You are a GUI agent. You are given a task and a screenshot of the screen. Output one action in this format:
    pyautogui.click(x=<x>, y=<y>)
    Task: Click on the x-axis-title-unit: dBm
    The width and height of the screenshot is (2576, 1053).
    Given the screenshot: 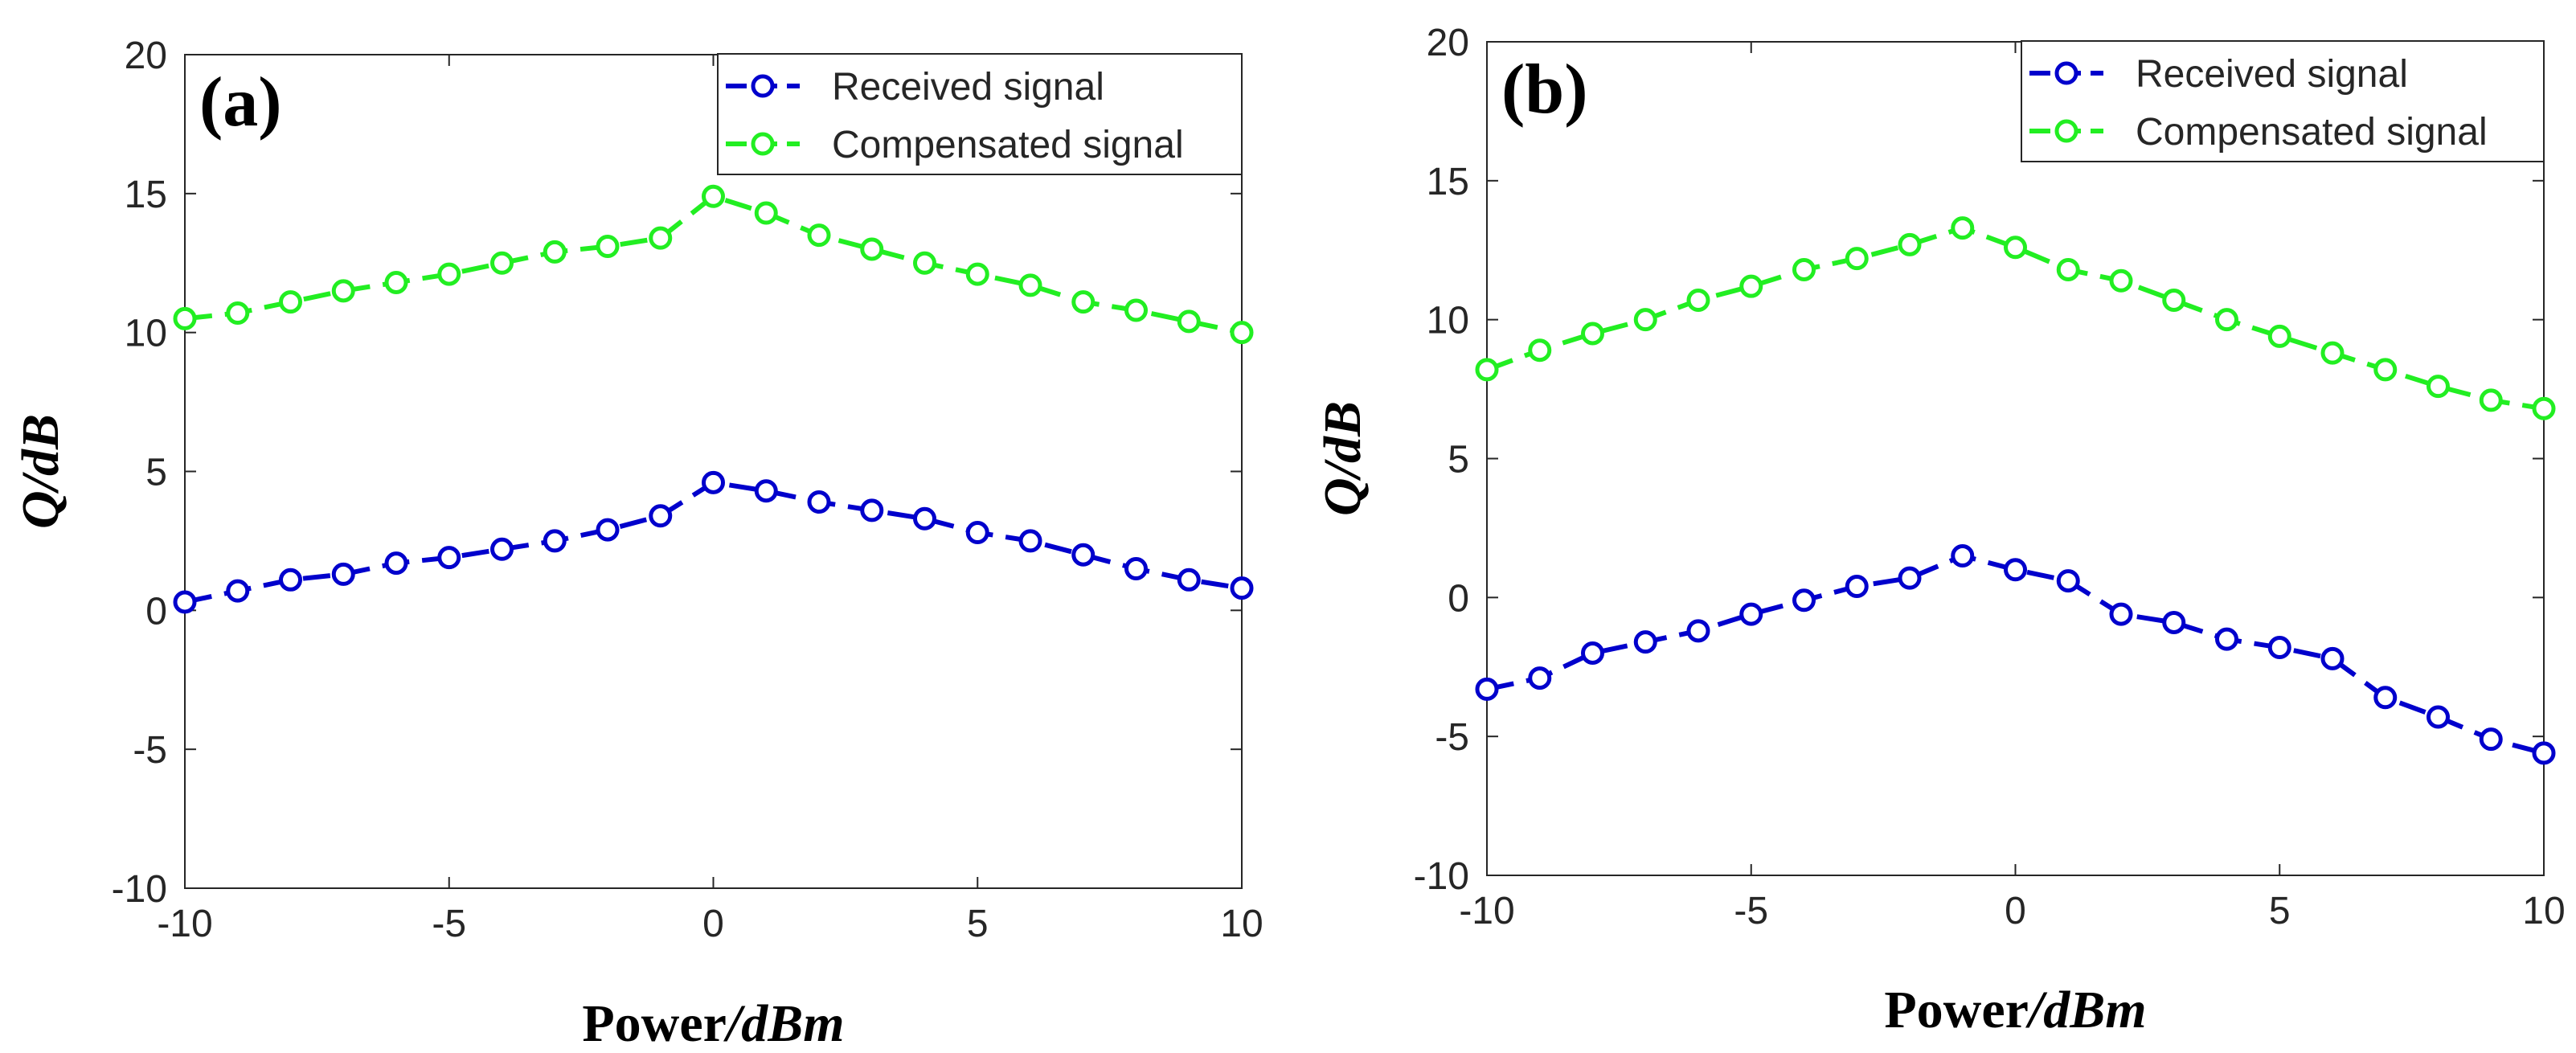 What is the action you would take?
    pyautogui.click(x=792, y=1023)
    